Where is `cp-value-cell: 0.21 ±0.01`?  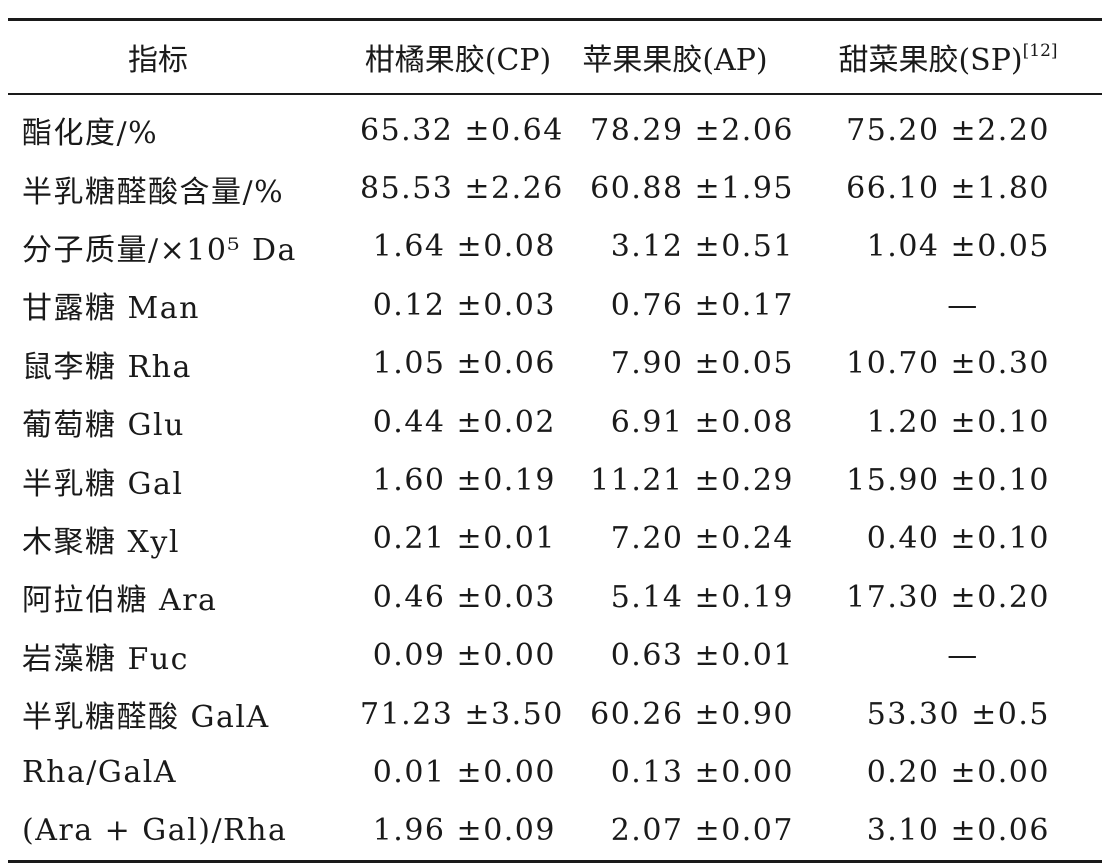 cp-value-cell: 0.21 ±0.01 is located at coordinates (464, 539).